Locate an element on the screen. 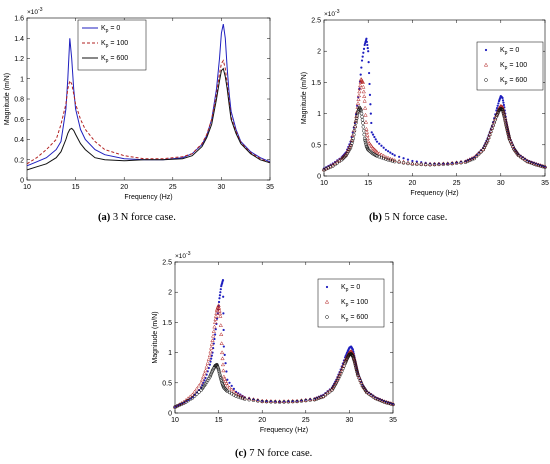 This screenshot has height=464, width=550. caption-a-letter: (a) is located at coordinates (104, 217).